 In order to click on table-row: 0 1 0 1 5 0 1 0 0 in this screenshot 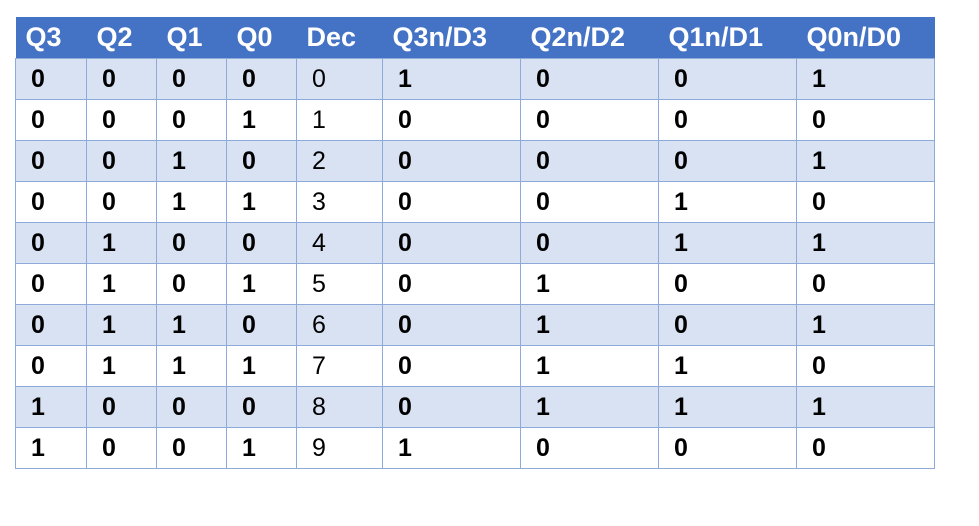, I will do `click(475, 284)`.